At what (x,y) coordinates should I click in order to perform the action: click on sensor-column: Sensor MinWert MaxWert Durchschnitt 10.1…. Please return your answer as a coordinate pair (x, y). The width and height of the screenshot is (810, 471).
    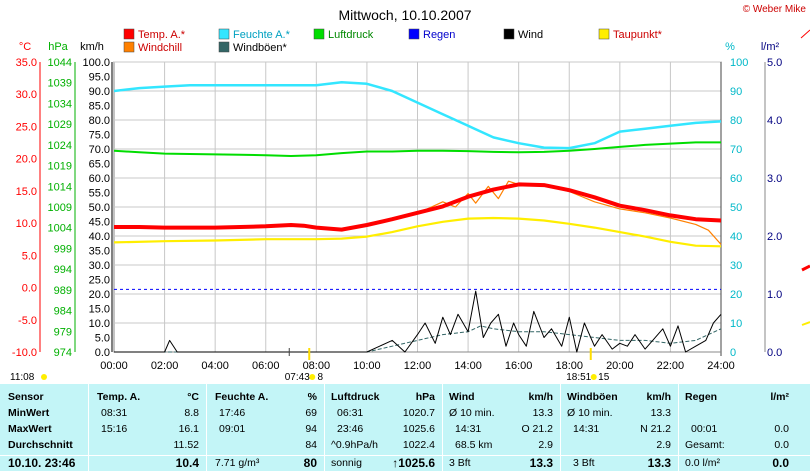
    Looking at the image, I should click on (44, 427).